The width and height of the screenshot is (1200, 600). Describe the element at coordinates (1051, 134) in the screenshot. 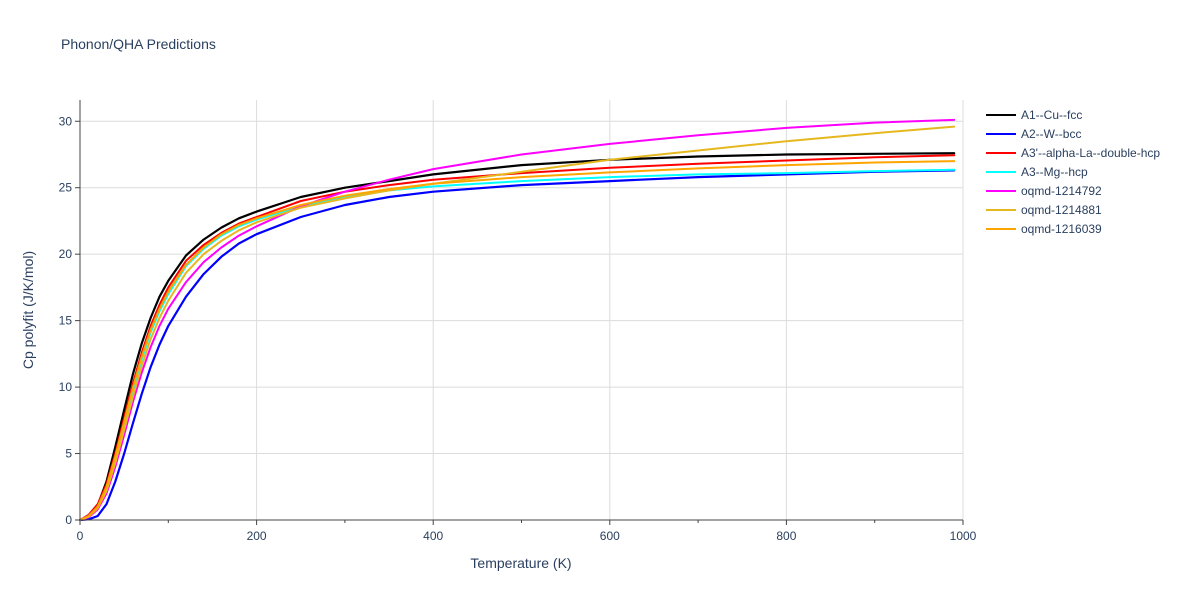

I see `legend-label: A2--W--bcc` at that location.